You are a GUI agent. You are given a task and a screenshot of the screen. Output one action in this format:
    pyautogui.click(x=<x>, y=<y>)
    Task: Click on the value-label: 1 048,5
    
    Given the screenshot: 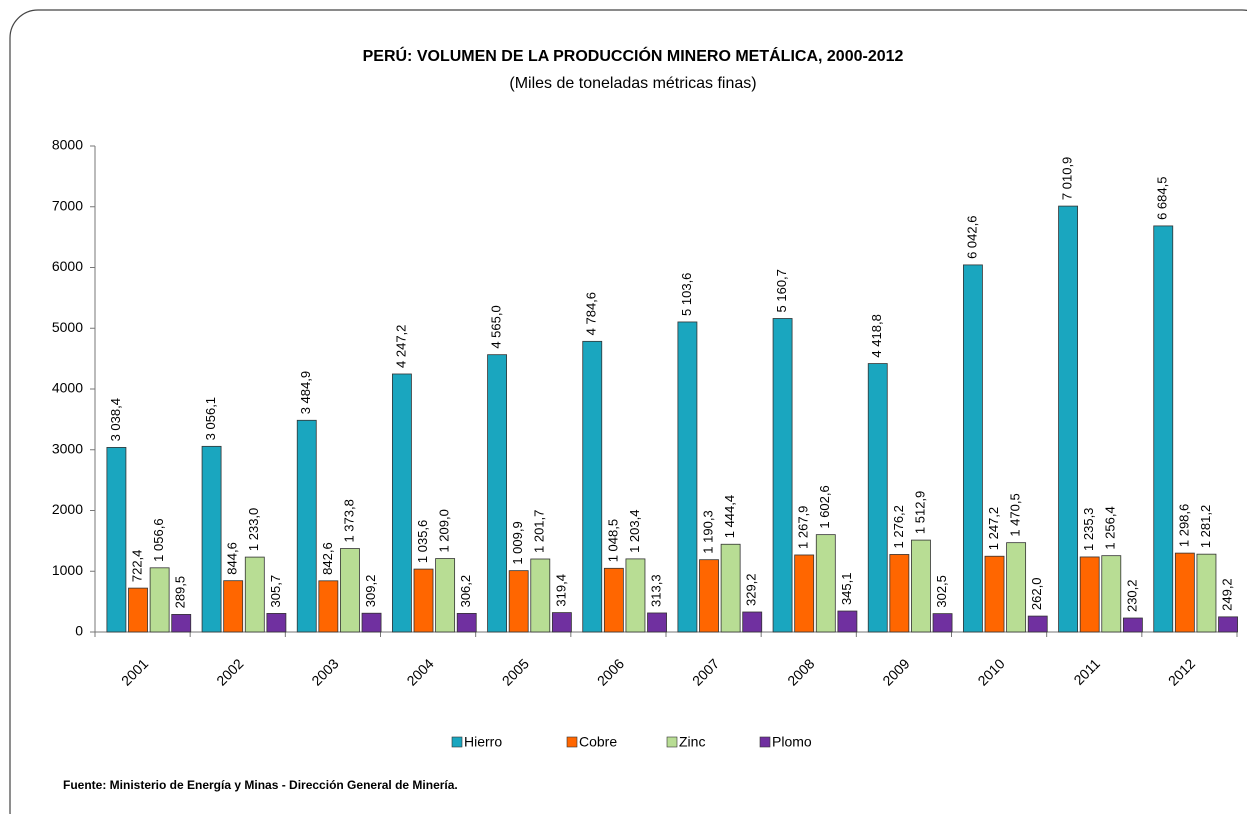 What is the action you would take?
    pyautogui.click(x=612, y=540)
    